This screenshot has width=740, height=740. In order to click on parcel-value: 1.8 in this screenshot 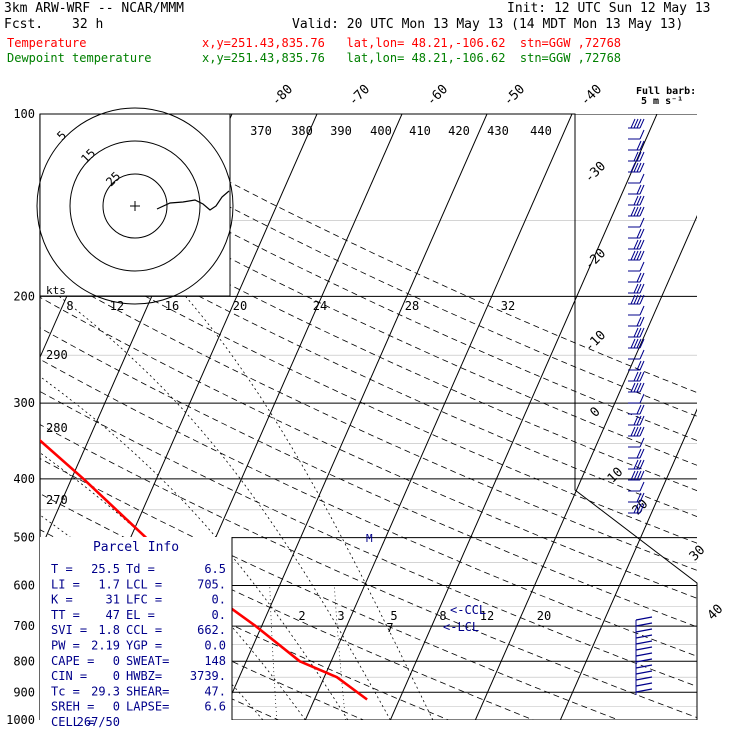, I will do `click(109, 630)`.